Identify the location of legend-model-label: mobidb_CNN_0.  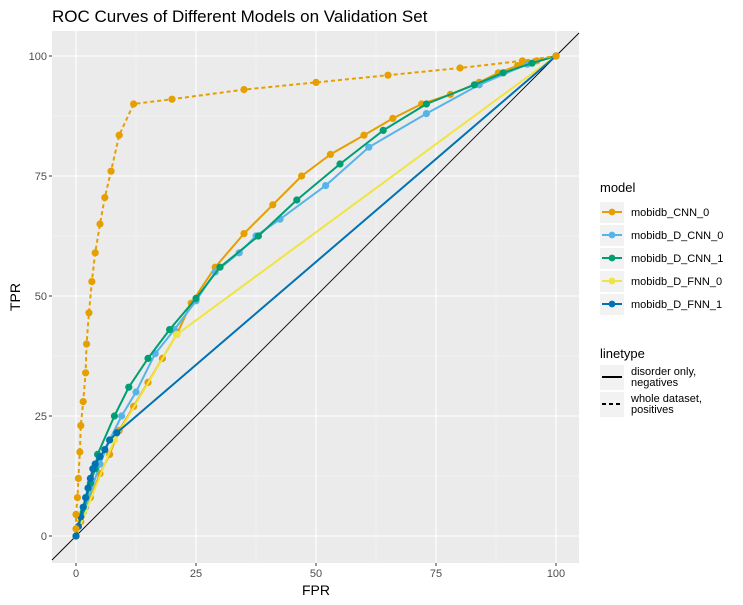
(670, 213).